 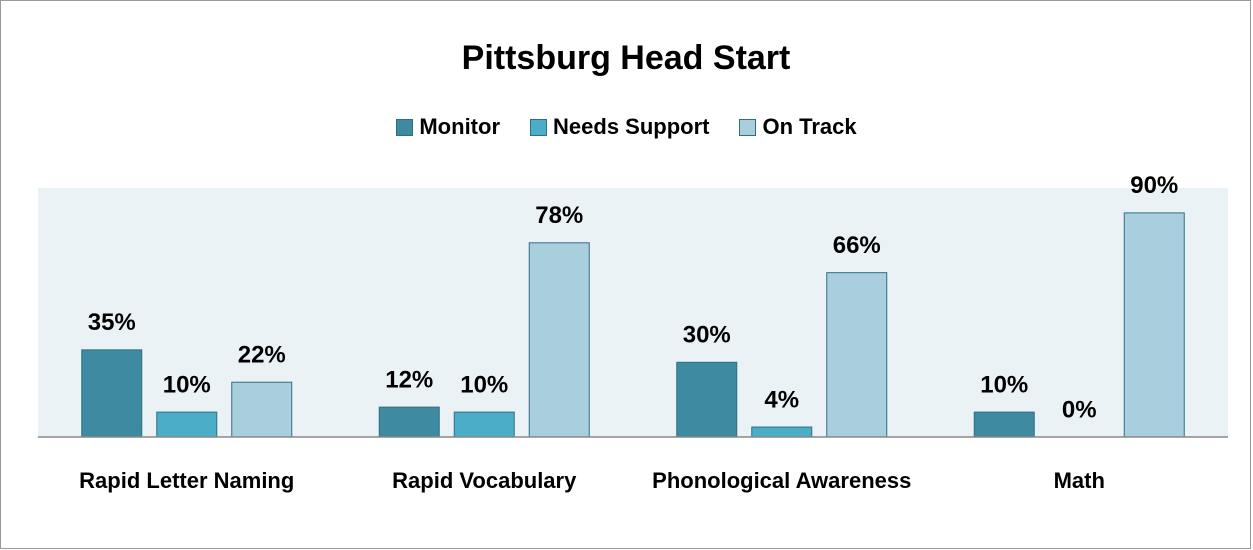 I want to click on data-label: 35%, so click(x=112, y=322).